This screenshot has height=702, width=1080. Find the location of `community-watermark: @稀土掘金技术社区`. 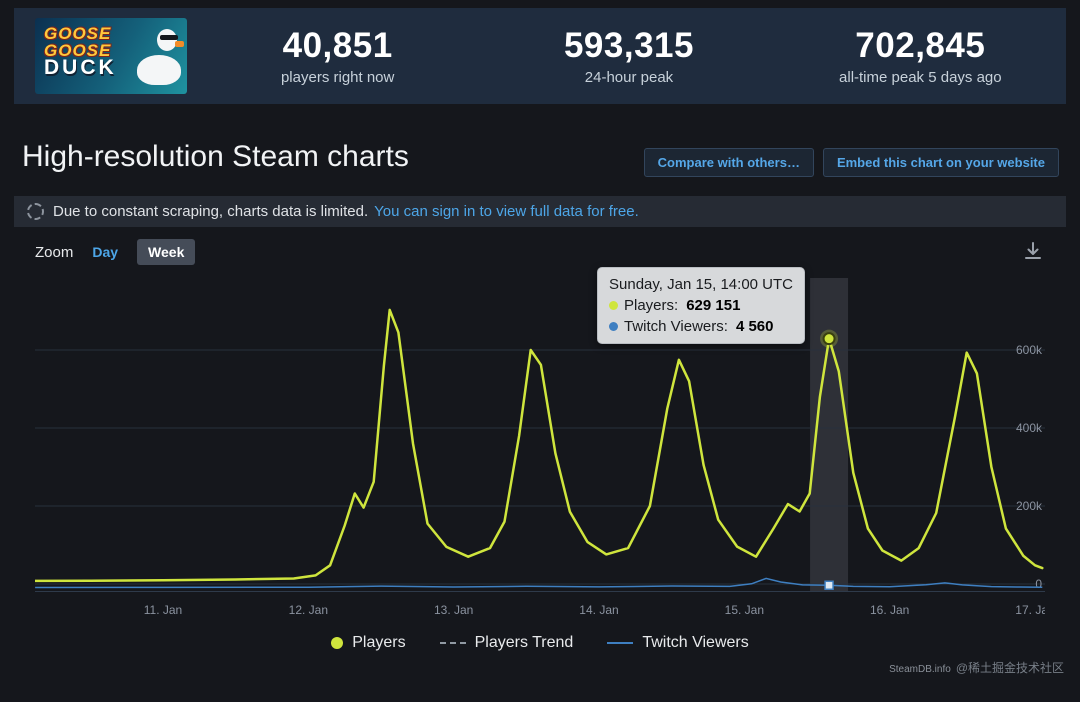

community-watermark: @稀土掘金技术社区 is located at coordinates (1009, 668).